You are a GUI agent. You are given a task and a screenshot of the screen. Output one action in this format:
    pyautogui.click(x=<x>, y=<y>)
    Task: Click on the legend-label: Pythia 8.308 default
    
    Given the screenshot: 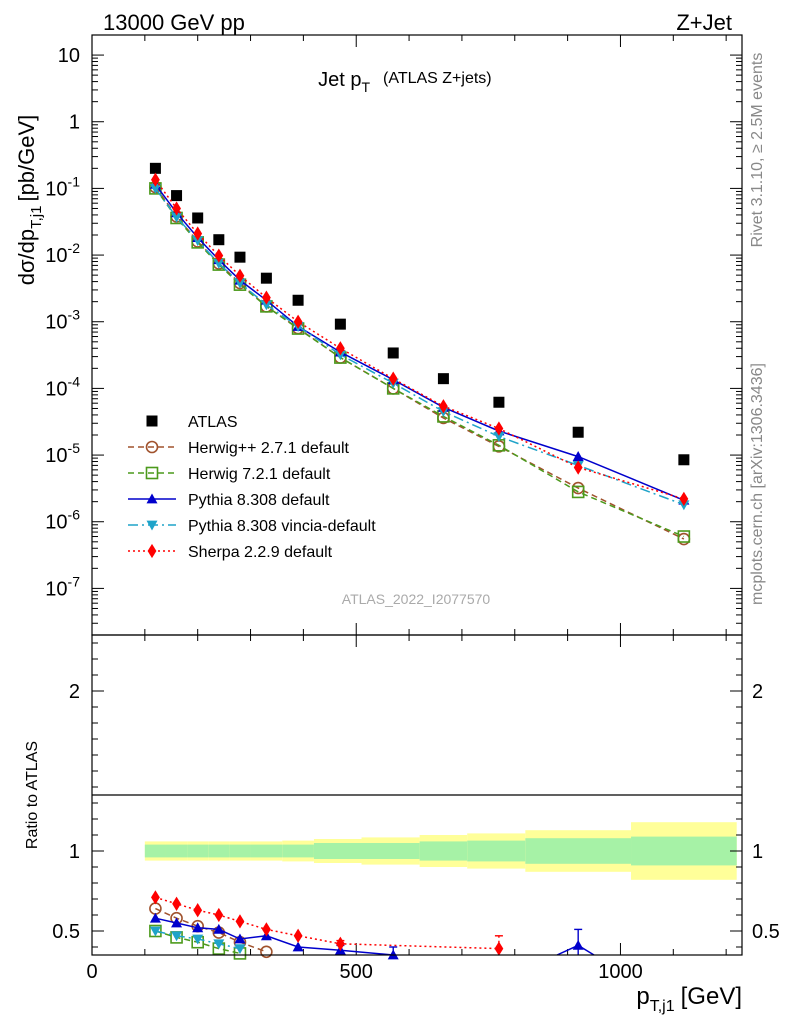 What is the action you would take?
    pyautogui.click(x=259, y=500)
    